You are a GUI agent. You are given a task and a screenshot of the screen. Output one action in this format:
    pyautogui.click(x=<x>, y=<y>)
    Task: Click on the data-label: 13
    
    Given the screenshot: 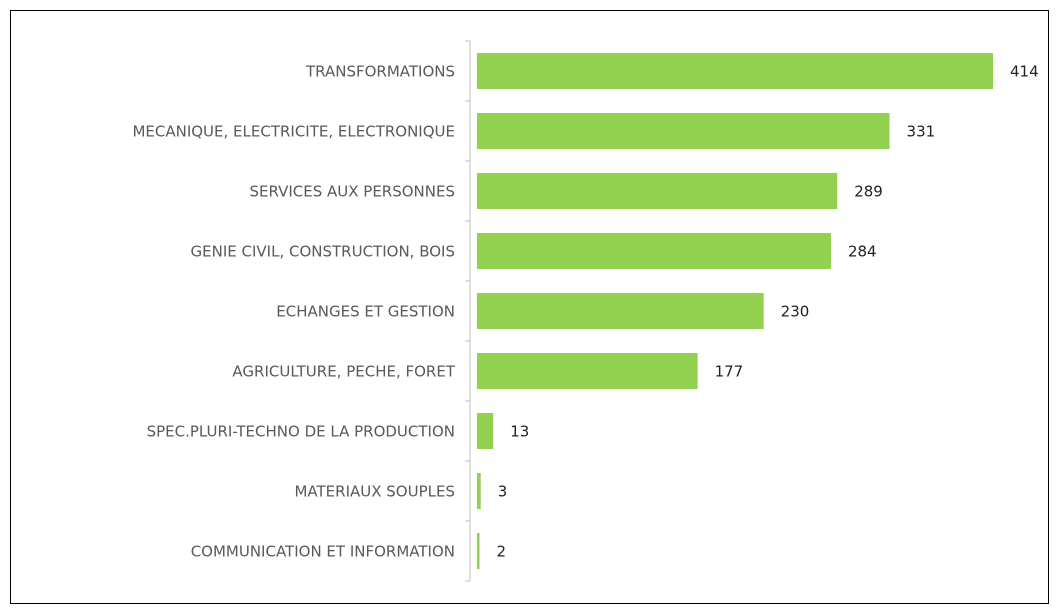 What is the action you would take?
    pyautogui.click(x=519, y=432)
    